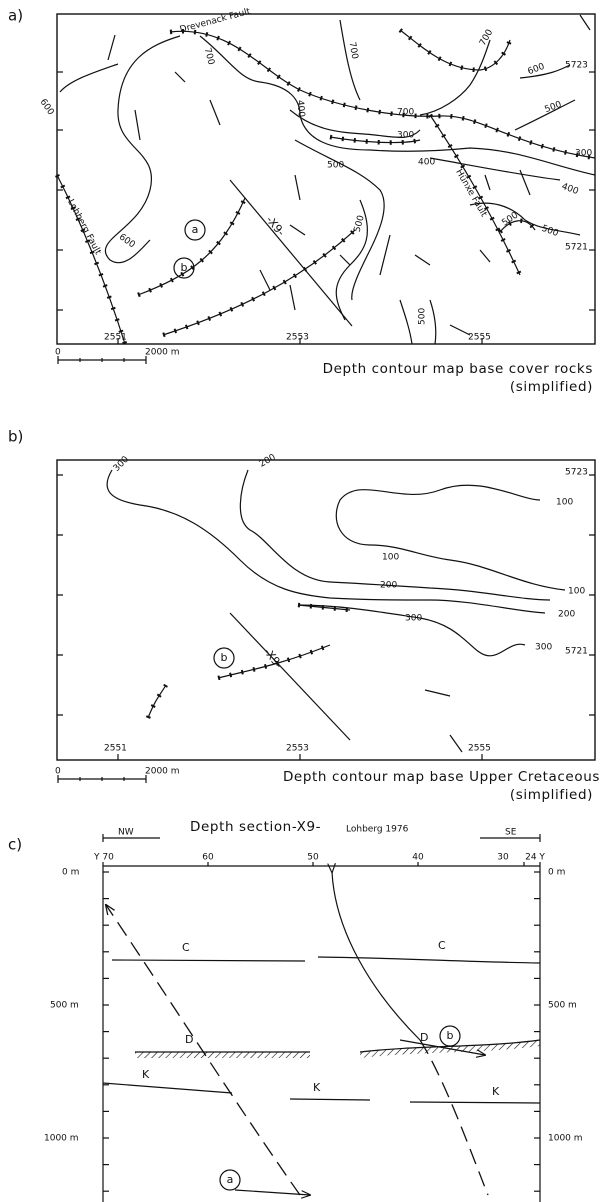 This screenshot has width=603, height=1202. What do you see at coordinates (377, 830) in the screenshot?
I see `section-subtitle: Lohberg 1976` at bounding box center [377, 830].